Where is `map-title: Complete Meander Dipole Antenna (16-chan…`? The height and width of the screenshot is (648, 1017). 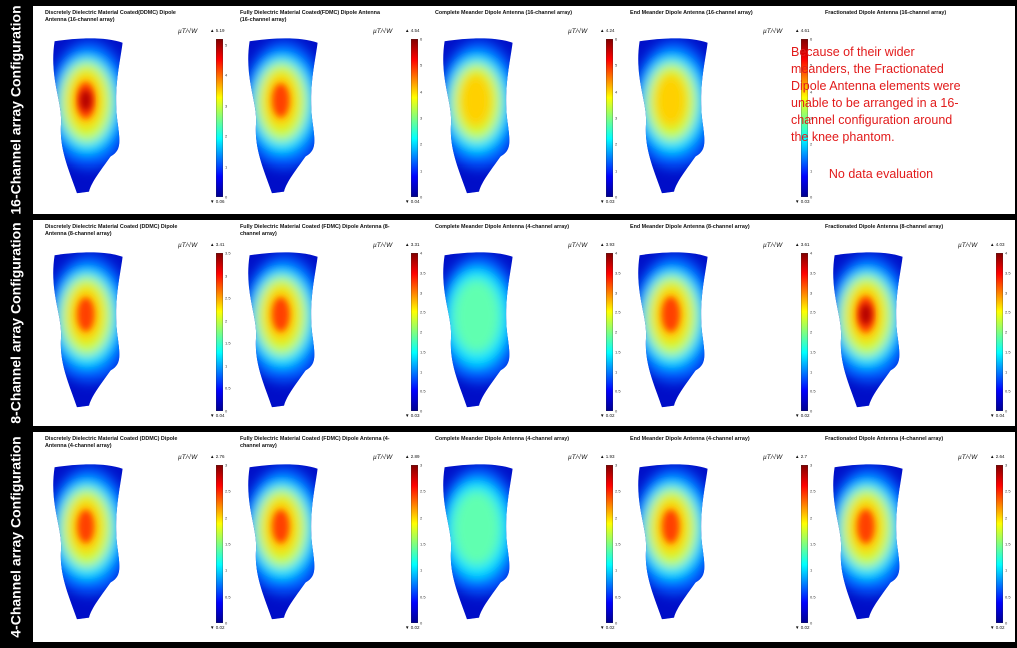
map-title: Complete Meander Dipole Antenna (16-chan… is located at coordinates (503, 13).